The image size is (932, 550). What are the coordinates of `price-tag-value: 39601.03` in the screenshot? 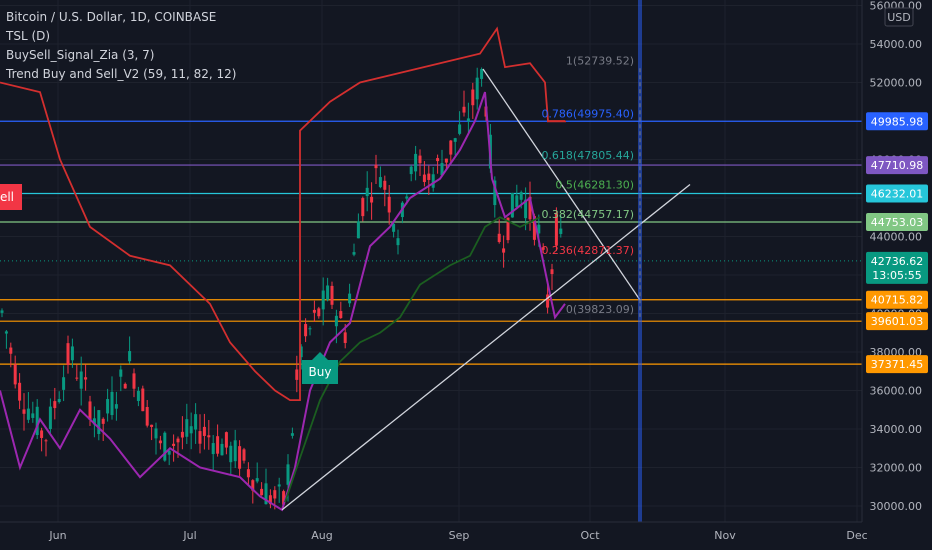 It's located at (897, 321).